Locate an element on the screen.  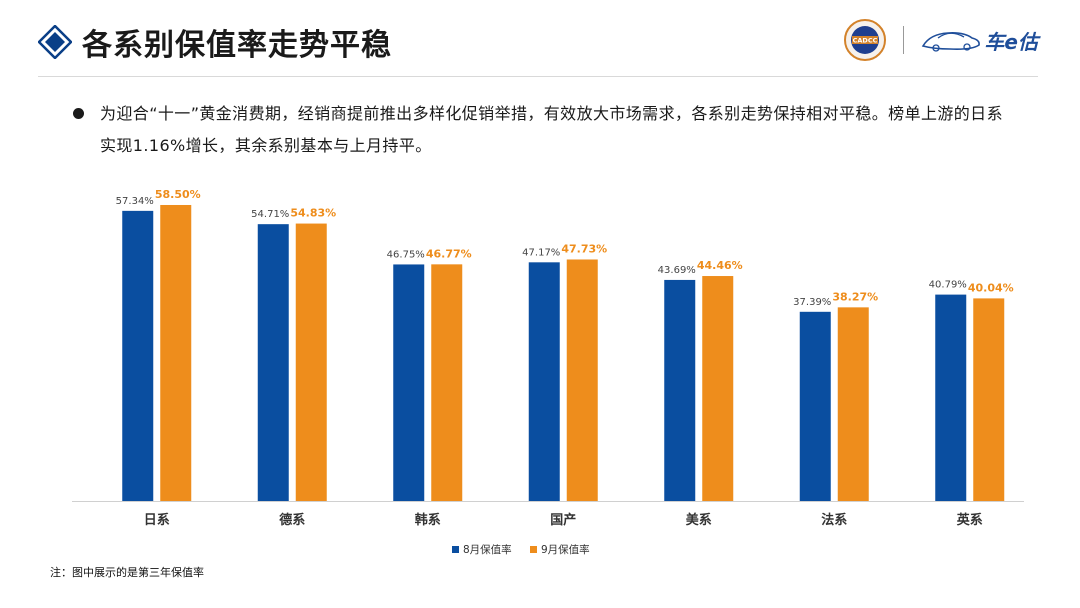
x-tick-label-6: 英系 is located at coordinates (969, 520).